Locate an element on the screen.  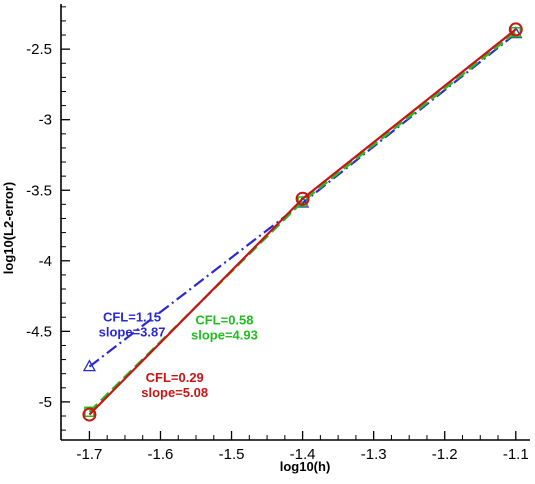
x-tick-label: -1.1 is located at coordinates (516, 454).